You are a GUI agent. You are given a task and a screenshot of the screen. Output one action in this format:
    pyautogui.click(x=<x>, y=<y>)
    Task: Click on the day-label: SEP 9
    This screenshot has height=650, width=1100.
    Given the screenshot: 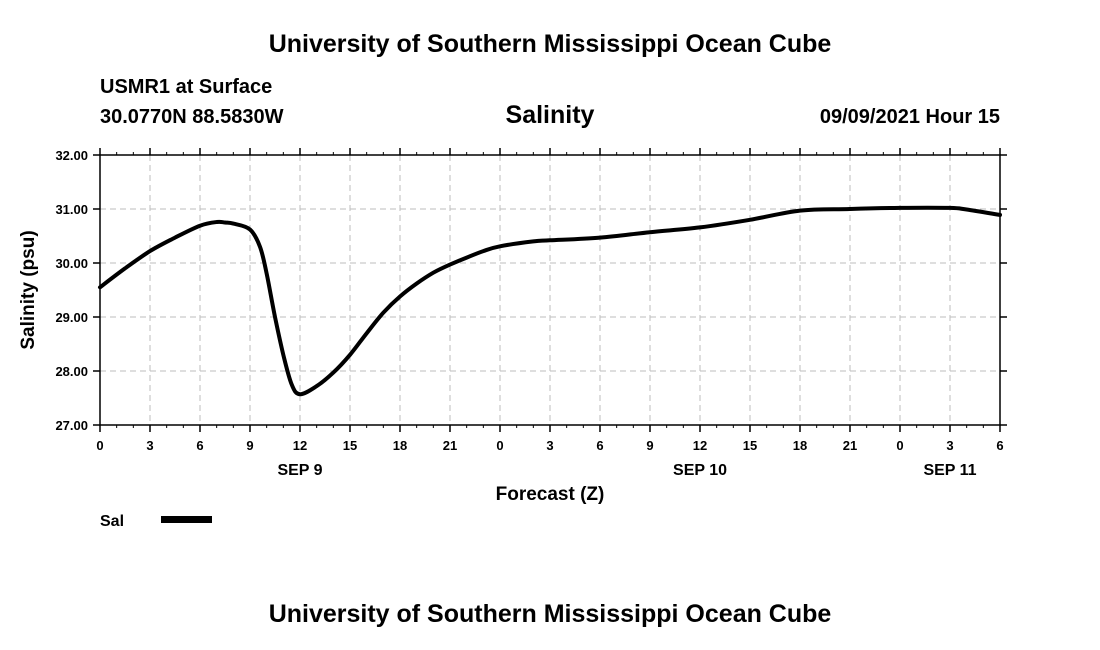 What is the action you would take?
    pyautogui.click(x=299, y=470)
    